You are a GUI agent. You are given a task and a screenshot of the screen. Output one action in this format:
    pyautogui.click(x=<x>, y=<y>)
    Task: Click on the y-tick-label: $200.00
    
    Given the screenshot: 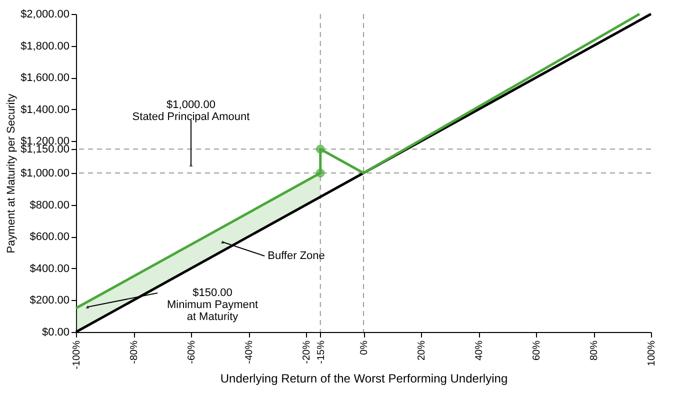 What is the action you would take?
    pyautogui.click(x=50, y=300)
    